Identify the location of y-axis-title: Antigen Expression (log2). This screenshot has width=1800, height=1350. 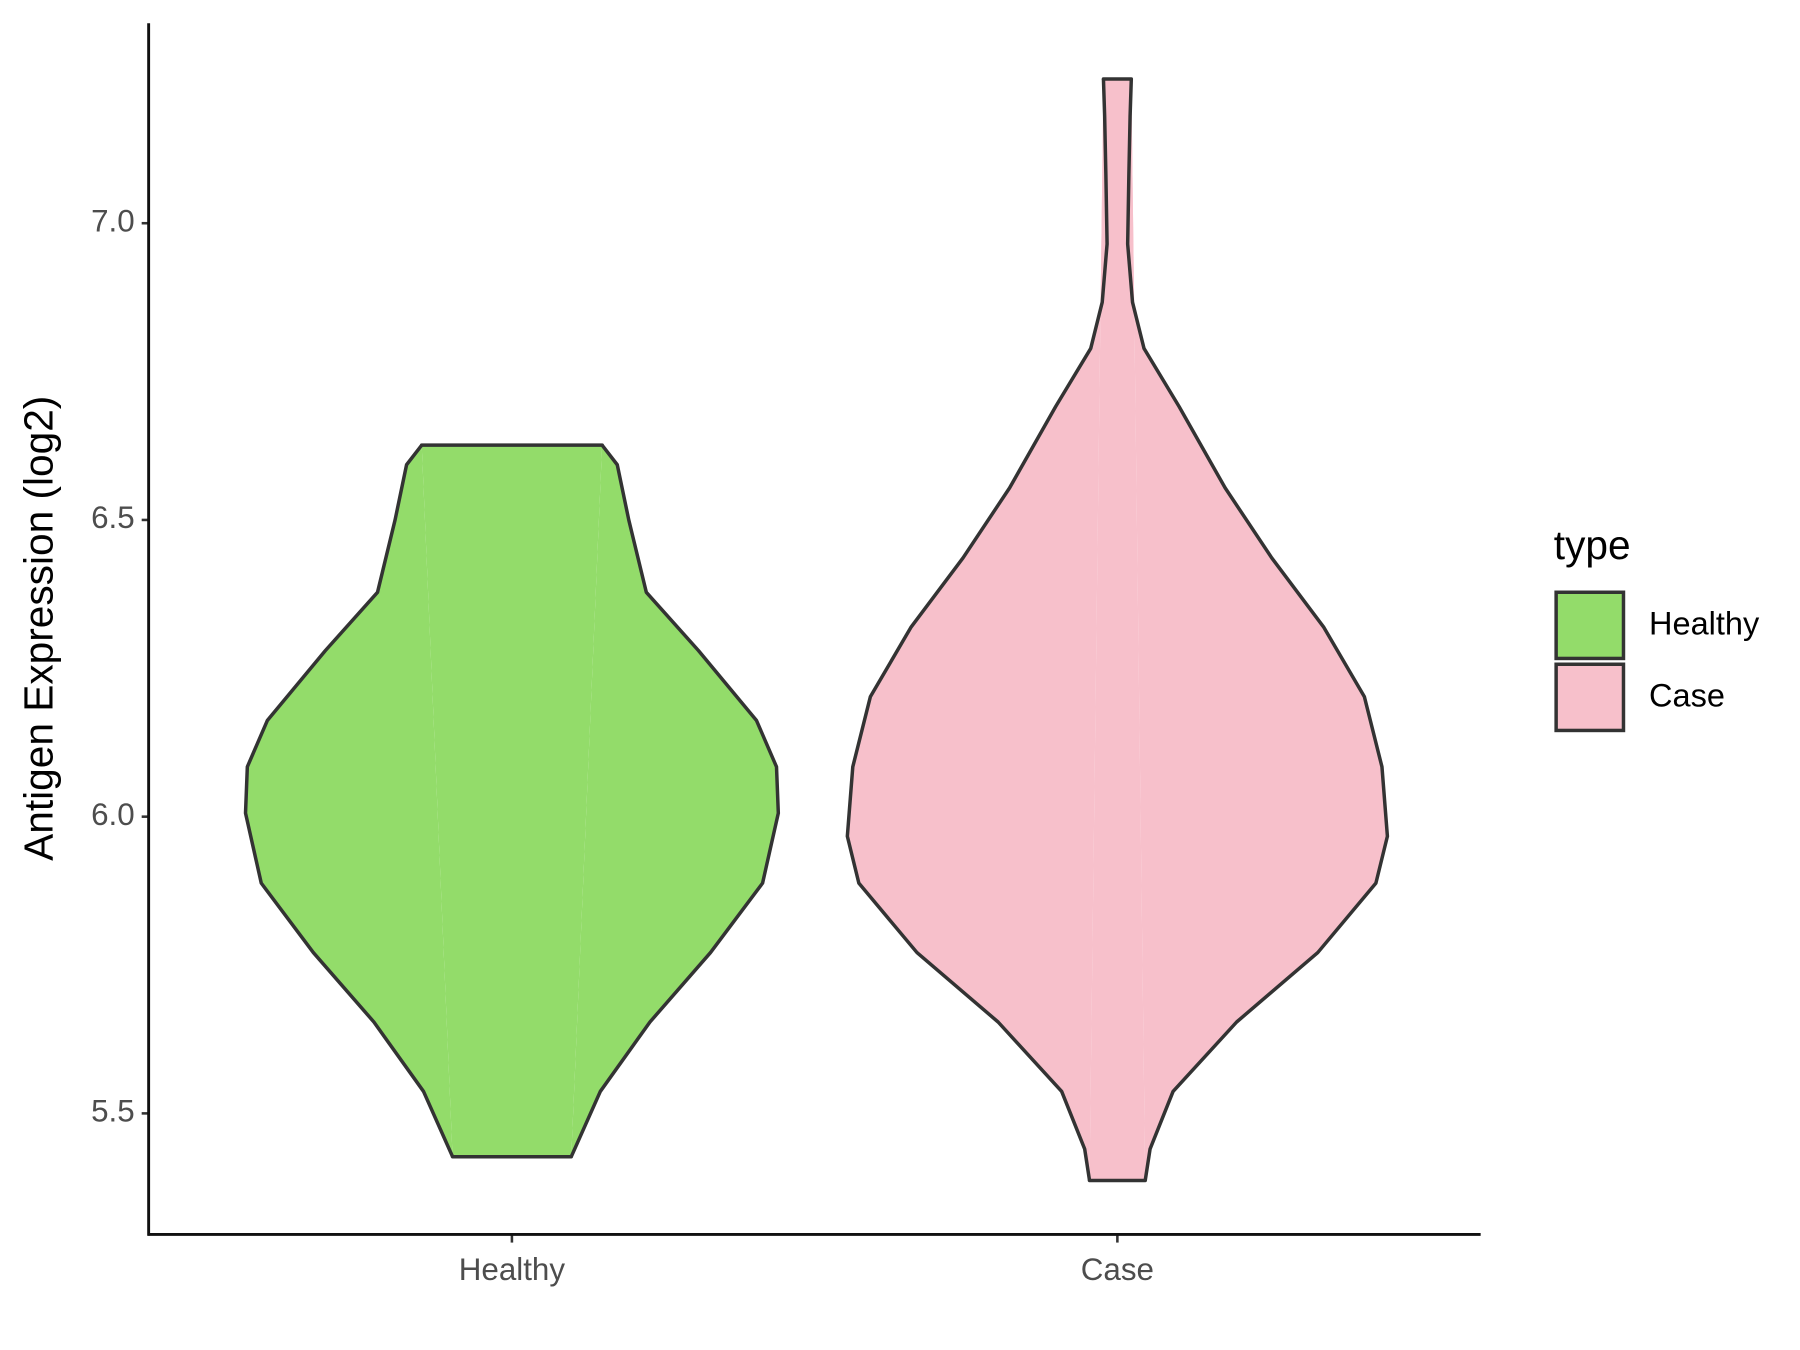
(39, 628).